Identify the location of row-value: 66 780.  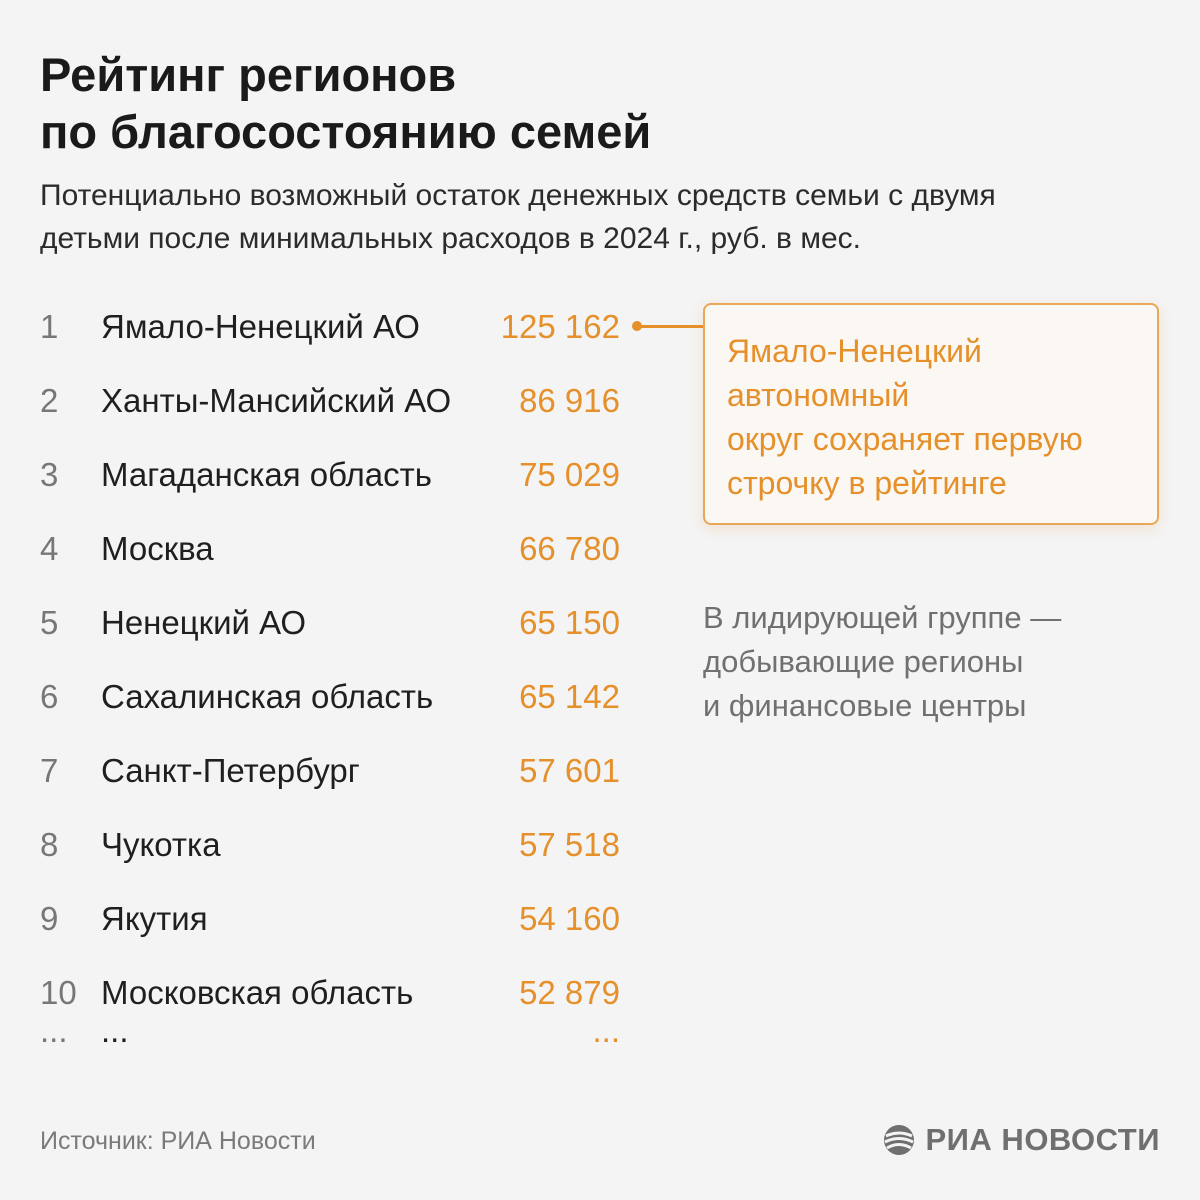
(569, 548).